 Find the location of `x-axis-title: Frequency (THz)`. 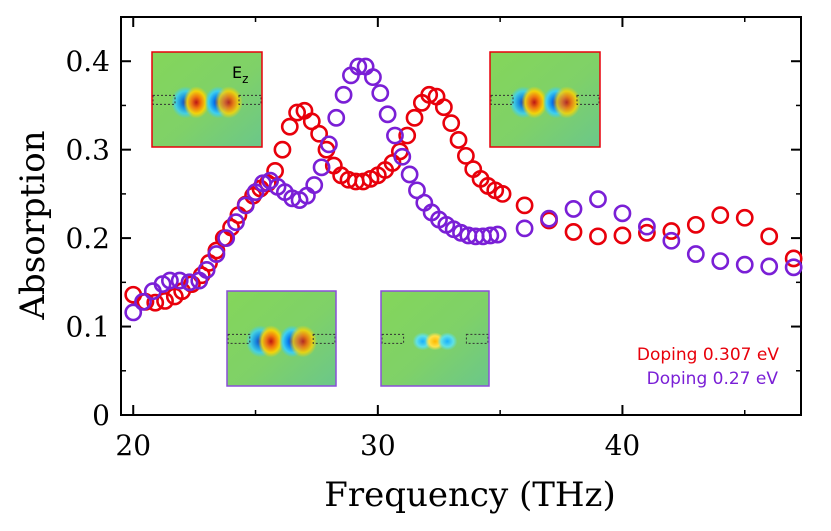

x-axis-title: Frequency (THz) is located at coordinates (469, 495).